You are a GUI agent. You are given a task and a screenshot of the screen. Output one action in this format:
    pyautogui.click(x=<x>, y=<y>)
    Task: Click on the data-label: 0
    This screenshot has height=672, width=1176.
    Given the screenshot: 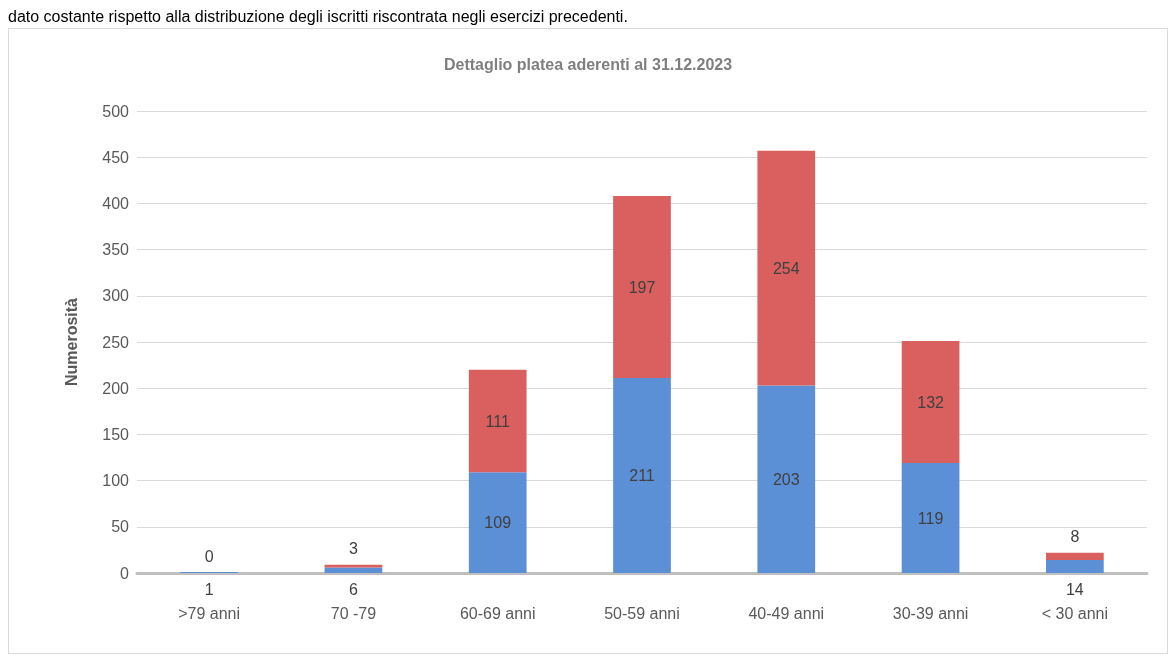 What is the action you would take?
    pyautogui.click(x=209, y=556)
    